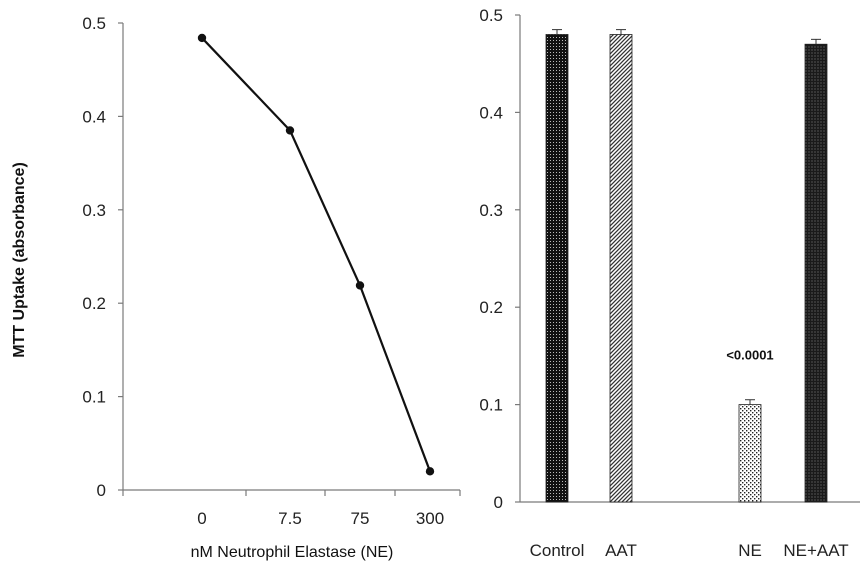 The height and width of the screenshot is (569, 865). Describe the element at coordinates (491, 15) in the screenshot. I see `bar-chart-y-tick-label: 0.5` at that location.